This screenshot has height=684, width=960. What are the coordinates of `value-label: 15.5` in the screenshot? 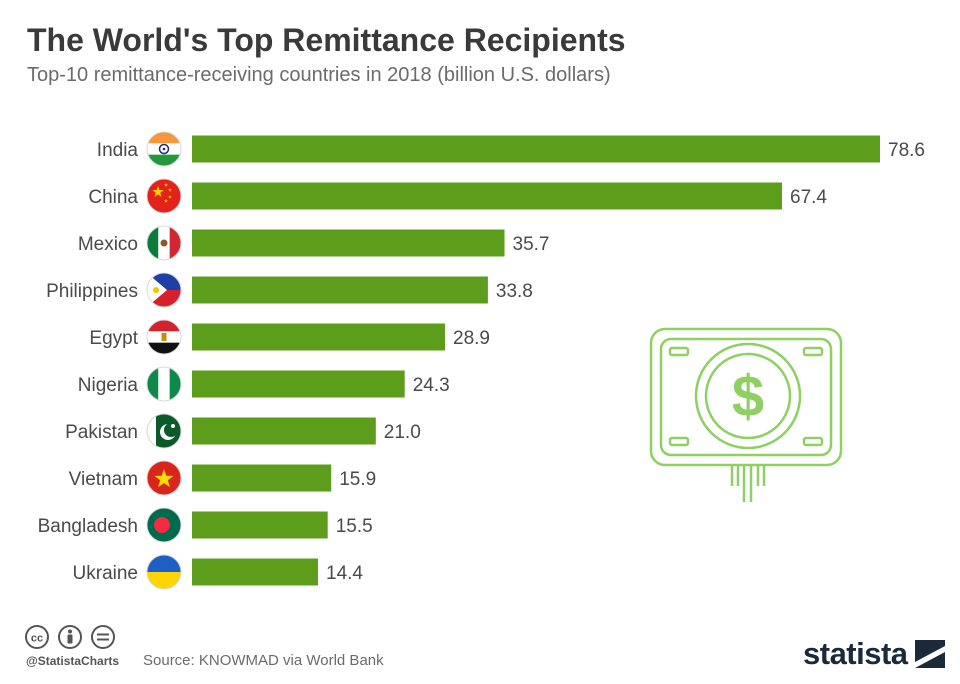 It's located at (354, 526).